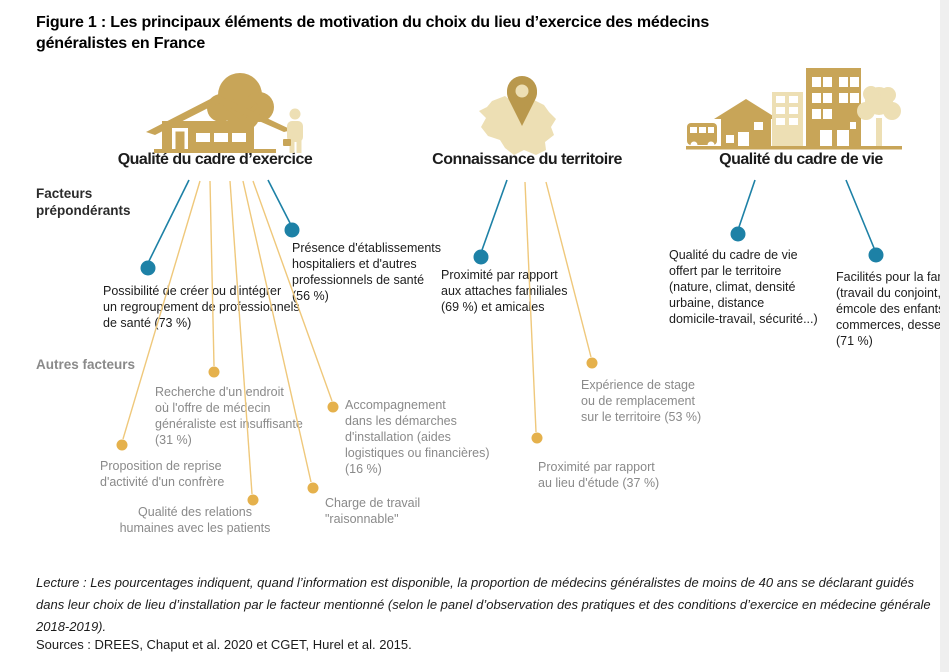 The image size is (949, 672). Describe the element at coordinates (702, 136) in the screenshot. I see `bus-icon` at that location.